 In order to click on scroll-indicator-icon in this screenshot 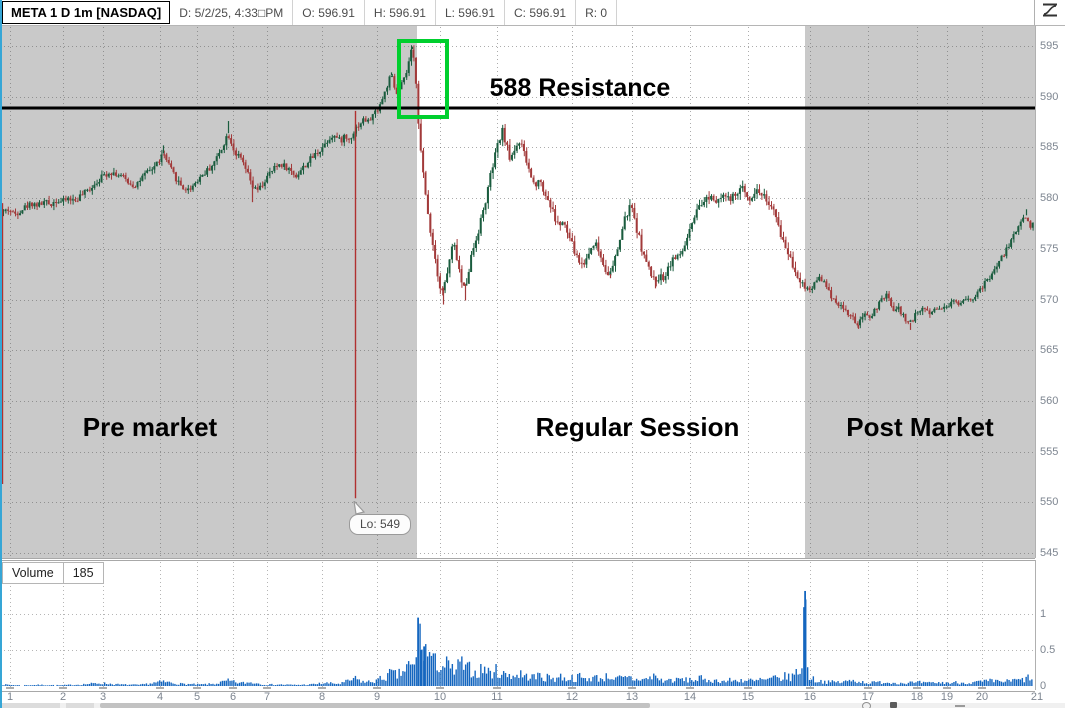, I will do `click(866, 705)`.